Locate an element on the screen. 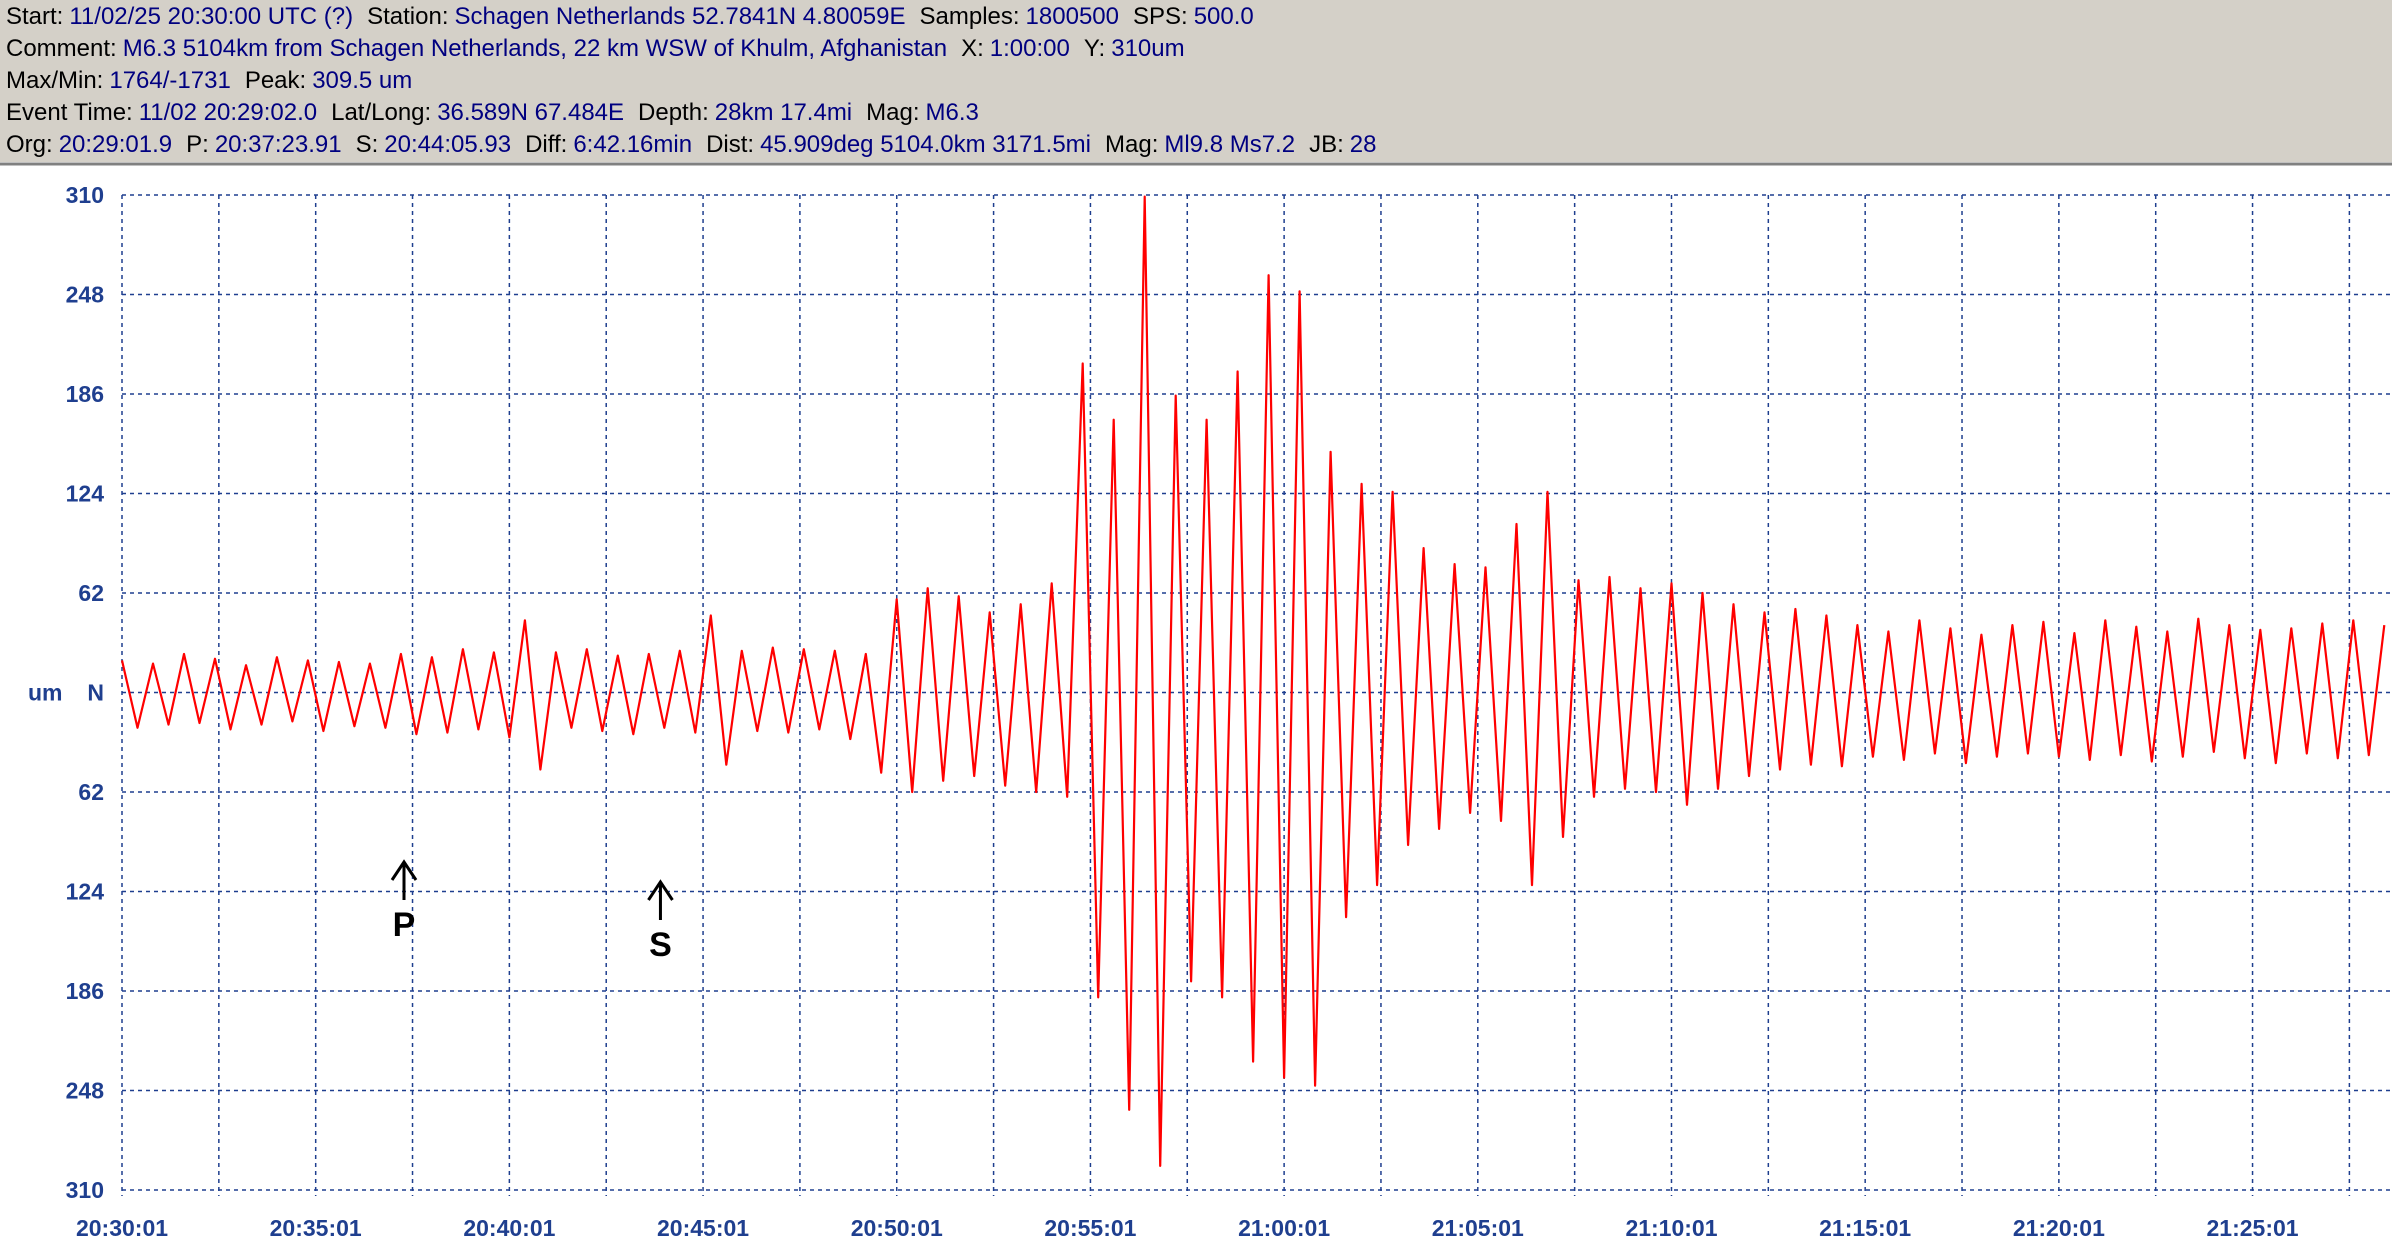  x-tick-label: 21:00:01 is located at coordinates (1284, 1228).